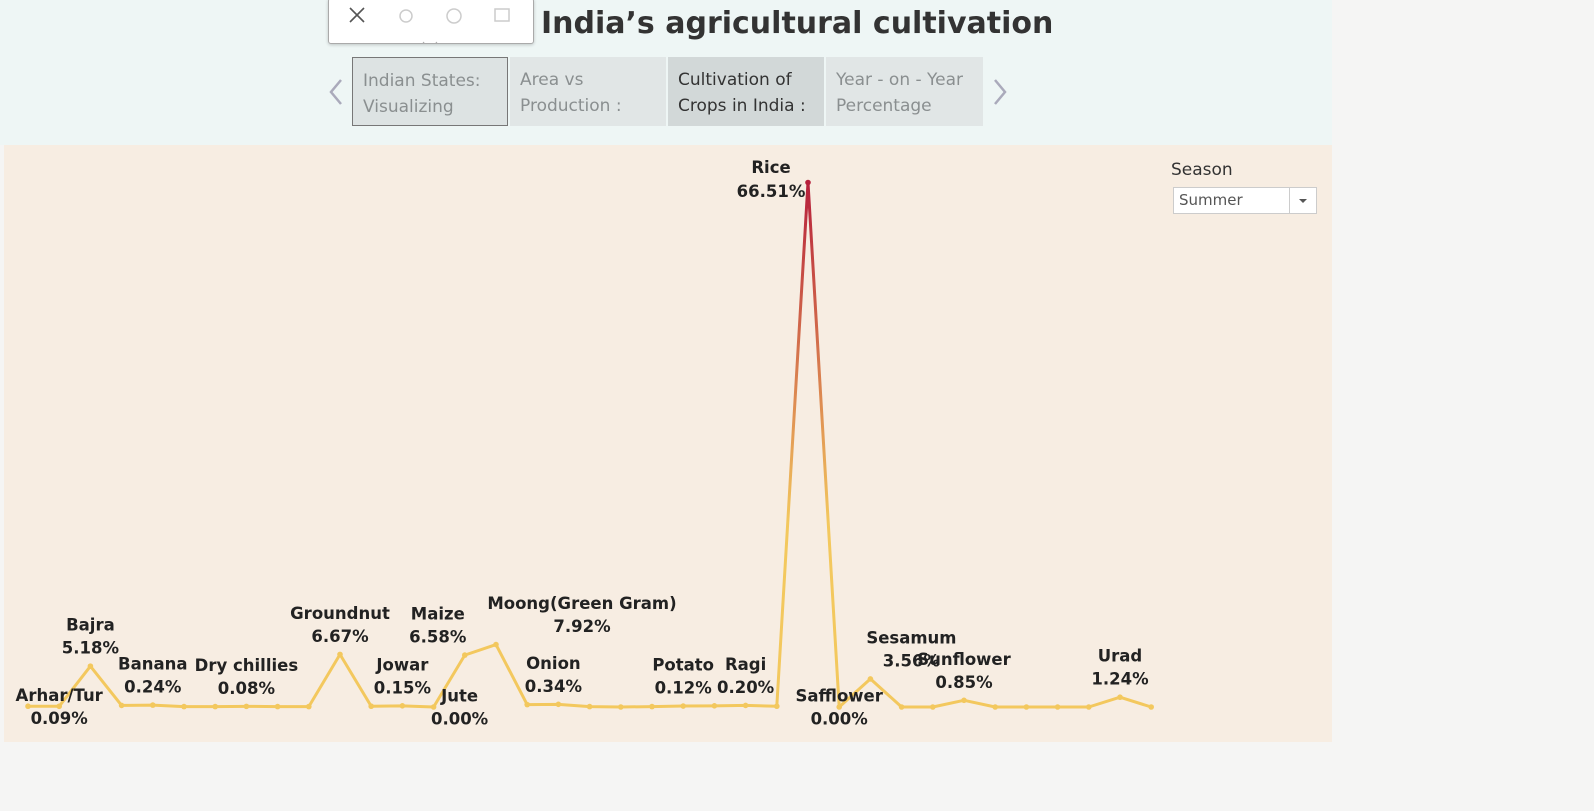 This screenshot has width=1594, height=811. What do you see at coordinates (746, 91) in the screenshot?
I see `story-tab: Cultivation of Crops in India :` at bounding box center [746, 91].